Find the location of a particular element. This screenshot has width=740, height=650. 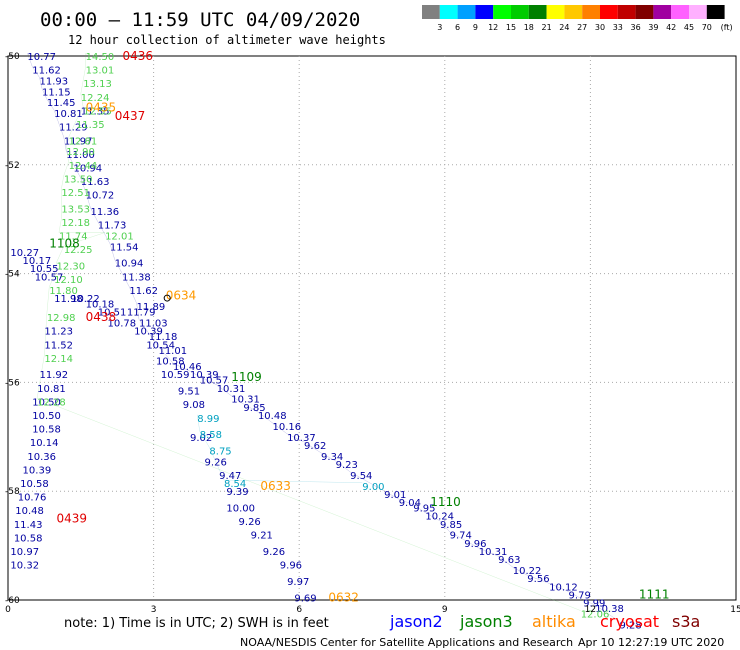

wave-value-jason2: 9.04 is located at coordinates (410, 503).